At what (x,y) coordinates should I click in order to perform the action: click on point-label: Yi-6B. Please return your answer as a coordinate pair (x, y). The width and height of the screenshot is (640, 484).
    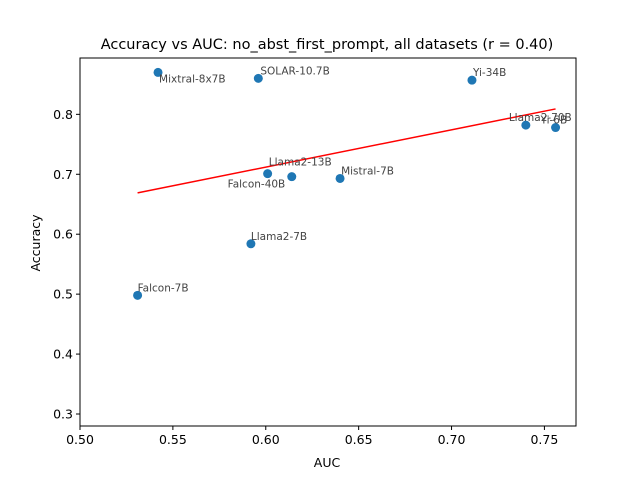
    Looking at the image, I should click on (554, 121).